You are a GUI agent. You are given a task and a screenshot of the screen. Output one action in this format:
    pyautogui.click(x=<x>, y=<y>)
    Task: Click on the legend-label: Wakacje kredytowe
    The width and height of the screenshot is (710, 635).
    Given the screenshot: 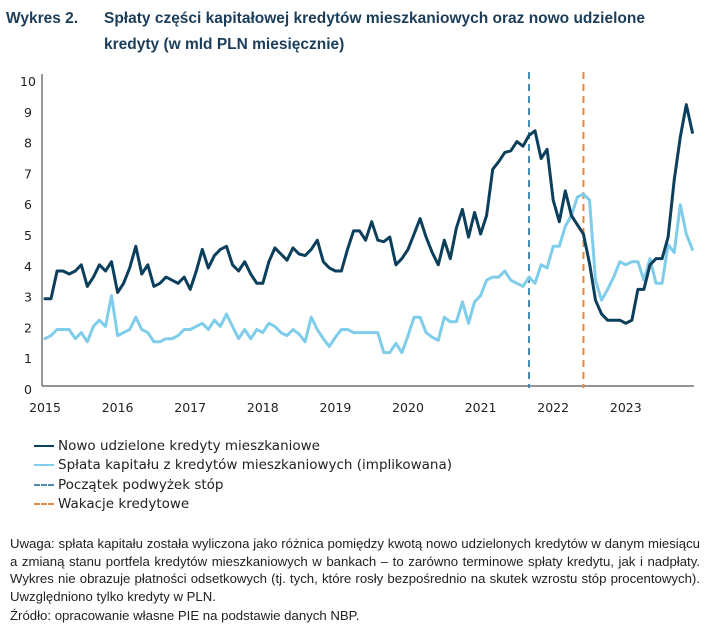 What is the action you would take?
    pyautogui.click(x=124, y=504)
    